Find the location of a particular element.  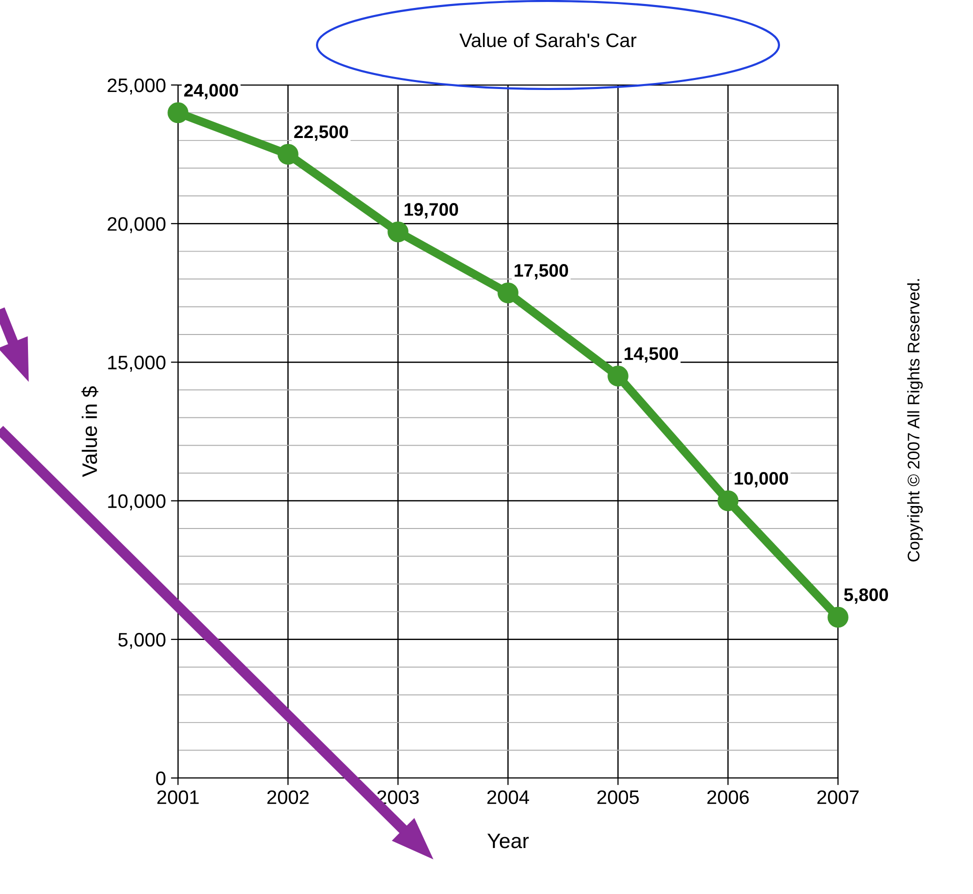

x-tick-label: 2005 is located at coordinates (618, 797).